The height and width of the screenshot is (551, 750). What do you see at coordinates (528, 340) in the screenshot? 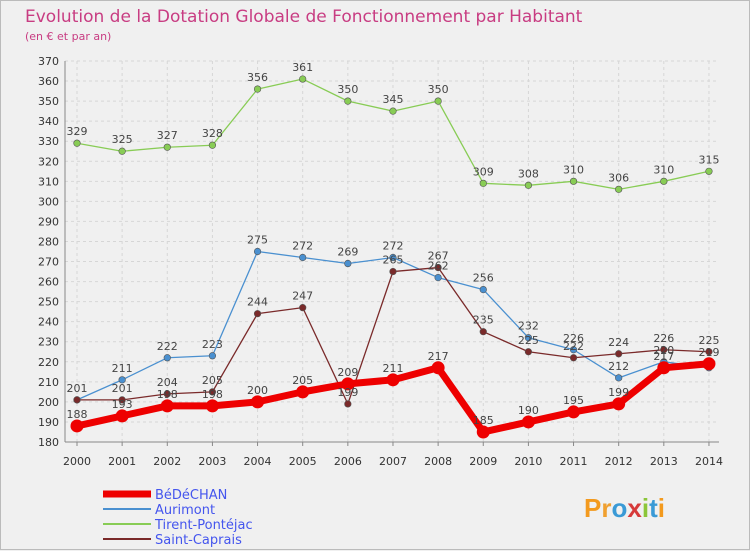
I see `data-label: 225` at bounding box center [528, 340].